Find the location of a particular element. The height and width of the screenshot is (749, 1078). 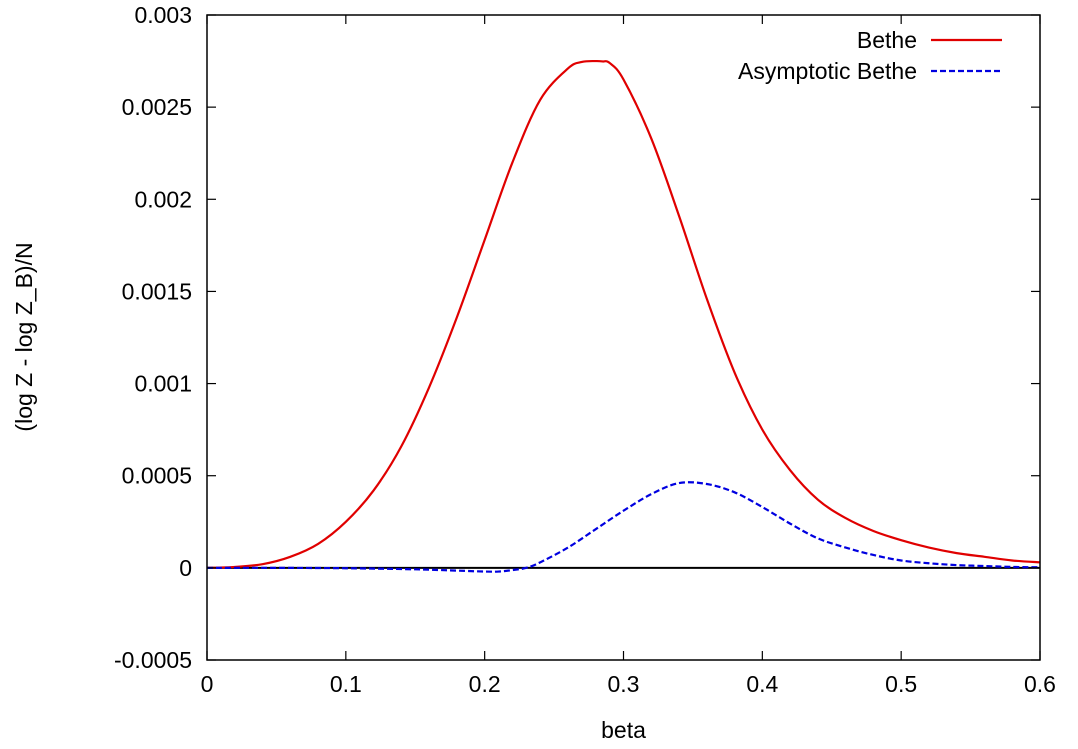

x-tick-label: 0.4 is located at coordinates (762, 684).